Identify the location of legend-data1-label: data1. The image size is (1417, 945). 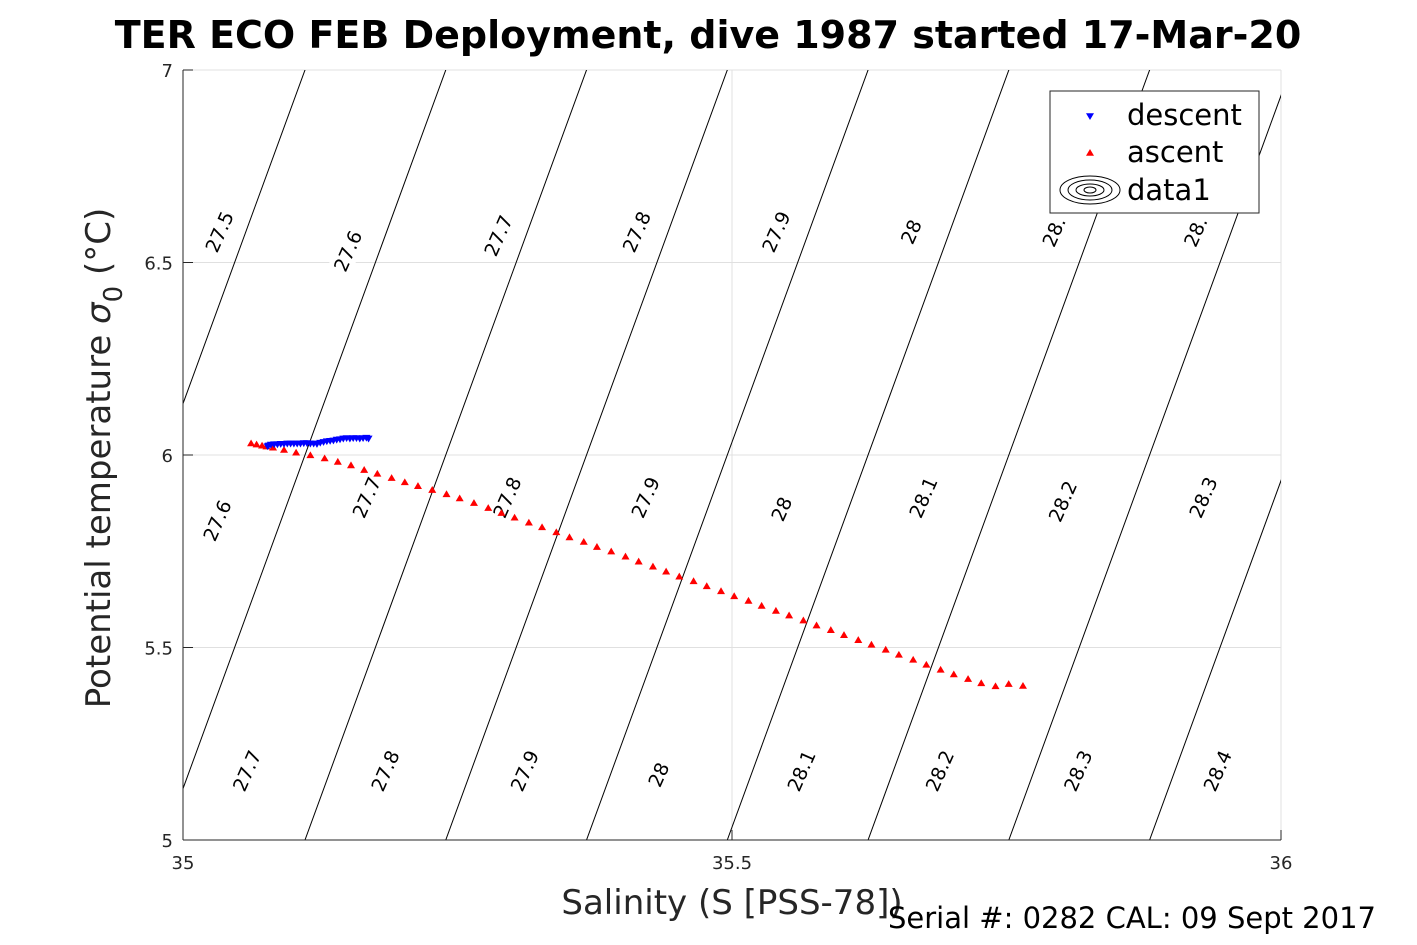
(1169, 190).